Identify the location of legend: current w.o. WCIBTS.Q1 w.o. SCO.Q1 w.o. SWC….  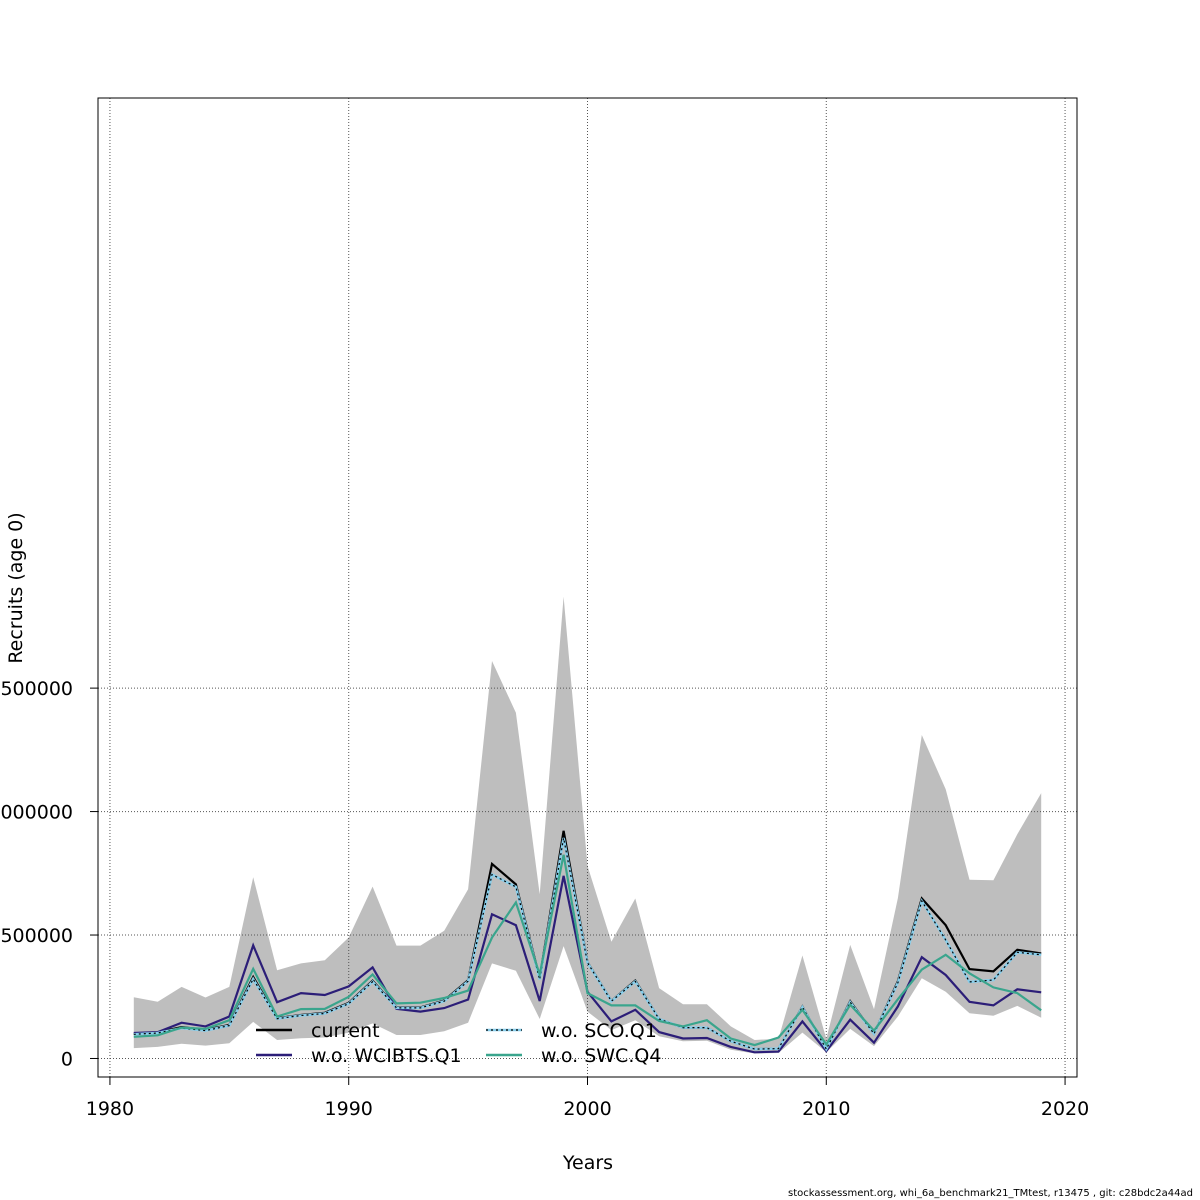
(458, 1043).